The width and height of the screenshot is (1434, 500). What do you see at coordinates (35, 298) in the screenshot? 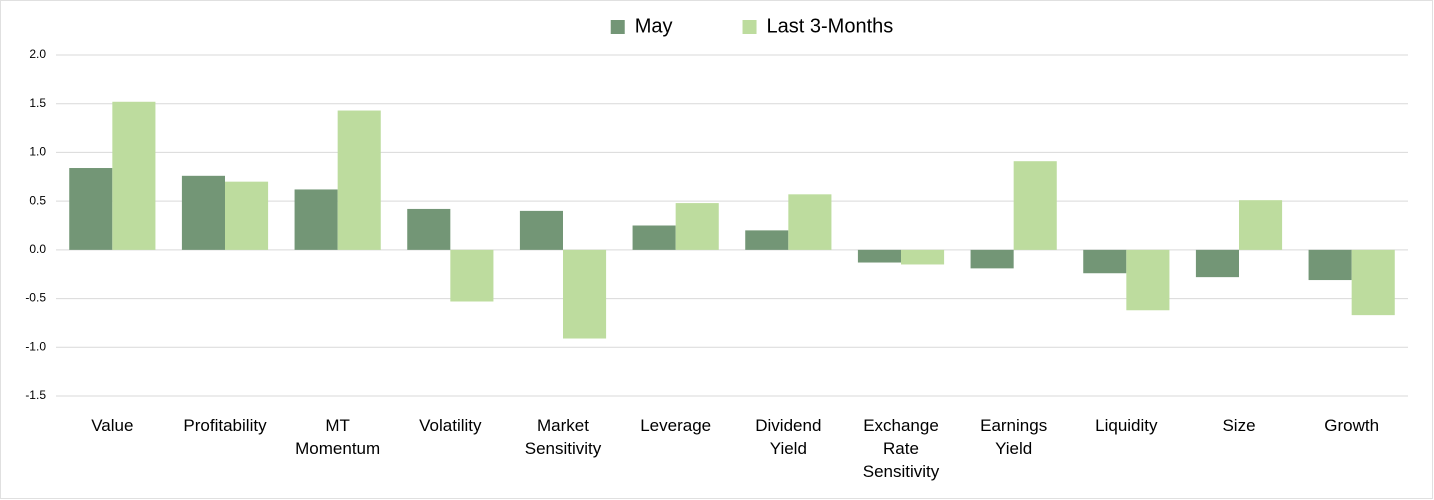
I see `y-tick-label: -0.5` at bounding box center [35, 298].